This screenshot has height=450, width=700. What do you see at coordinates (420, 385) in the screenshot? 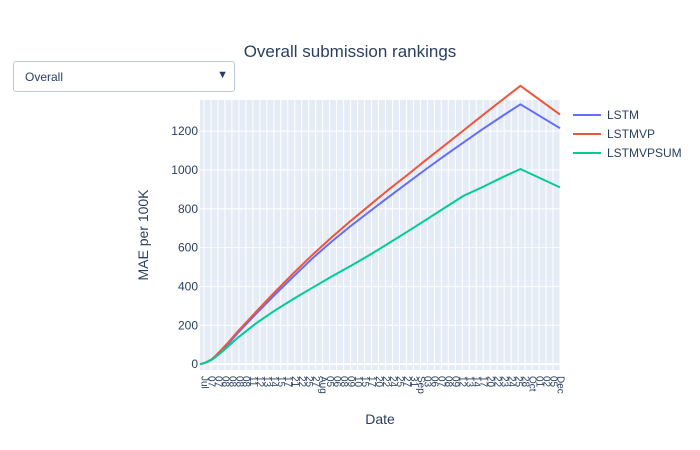
I see `x-tick-label: Sep` at bounding box center [420, 385].